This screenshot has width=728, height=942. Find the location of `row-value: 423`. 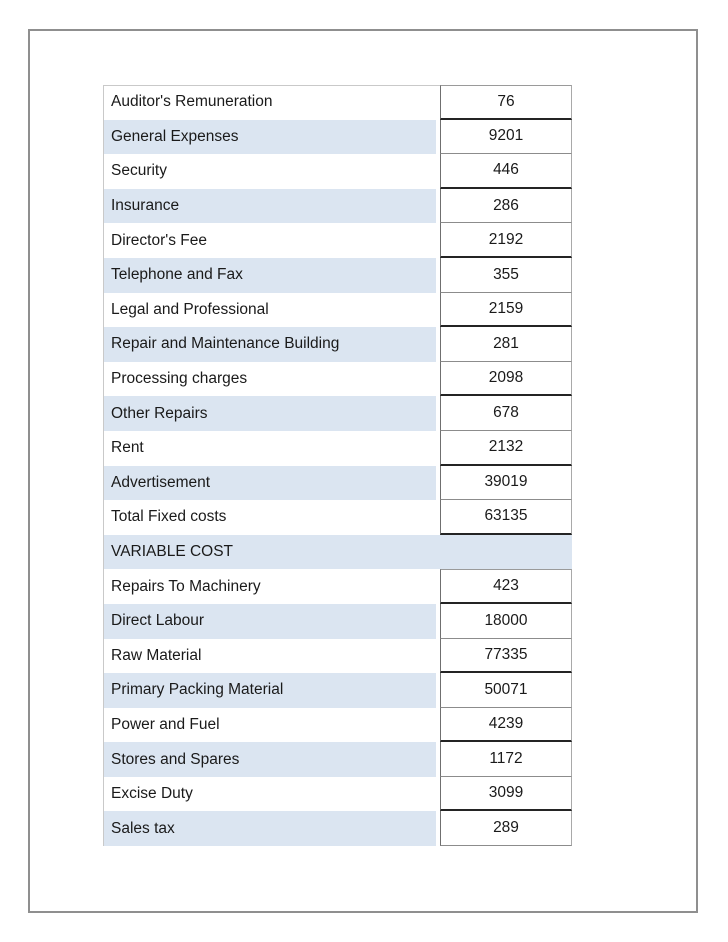

row-value: 423 is located at coordinates (506, 586).